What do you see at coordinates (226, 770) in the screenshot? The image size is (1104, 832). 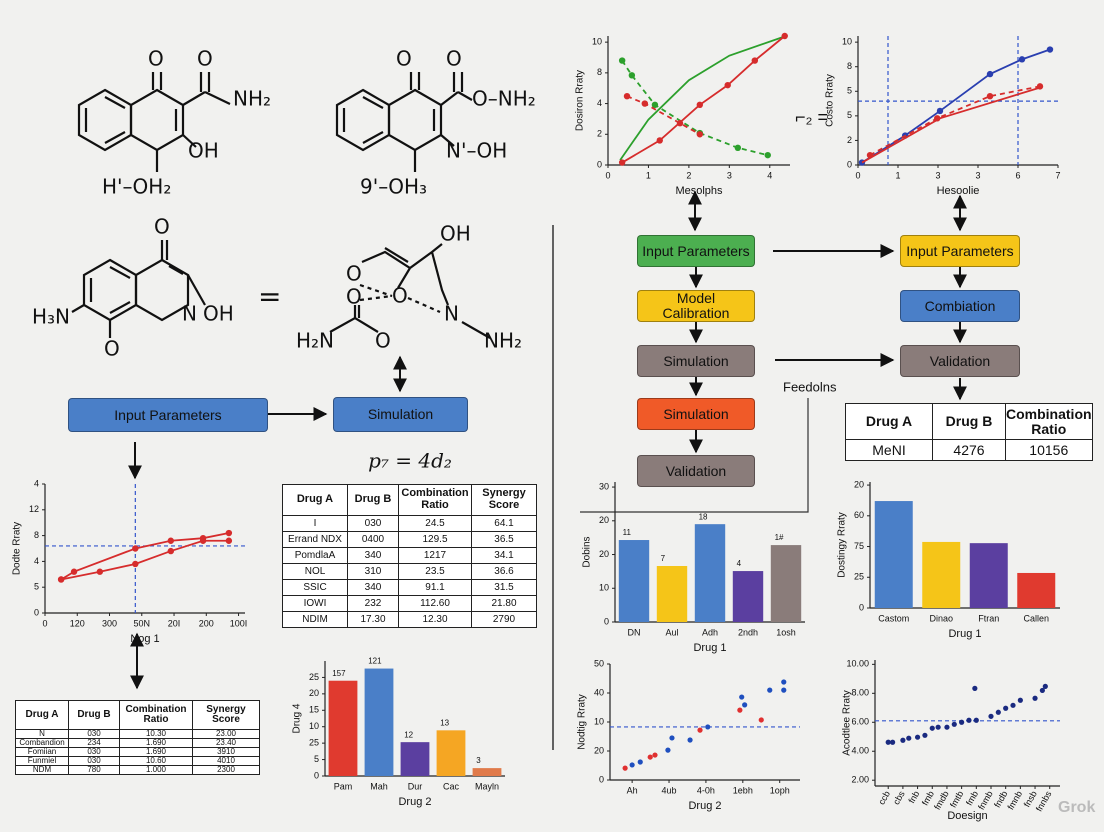 I see `table-cell: 2300` at bounding box center [226, 770].